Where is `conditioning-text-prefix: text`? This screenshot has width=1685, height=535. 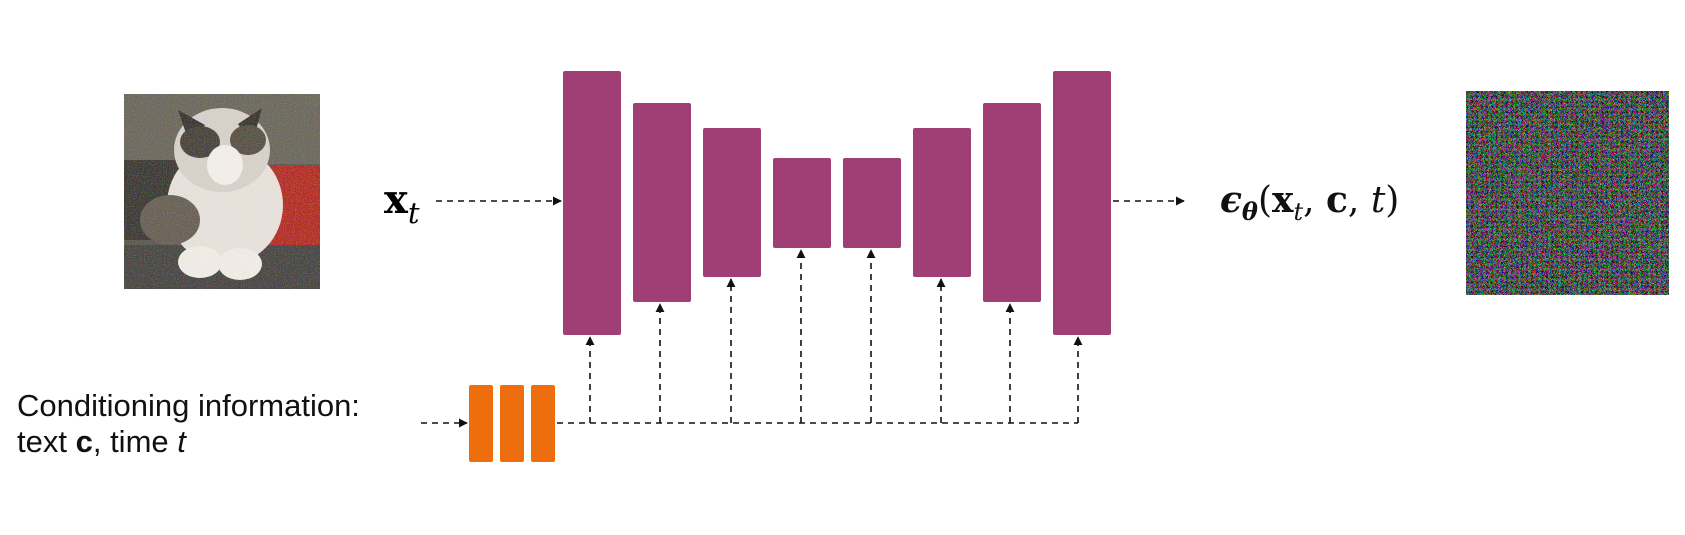 conditioning-text-prefix: text is located at coordinates (46, 441).